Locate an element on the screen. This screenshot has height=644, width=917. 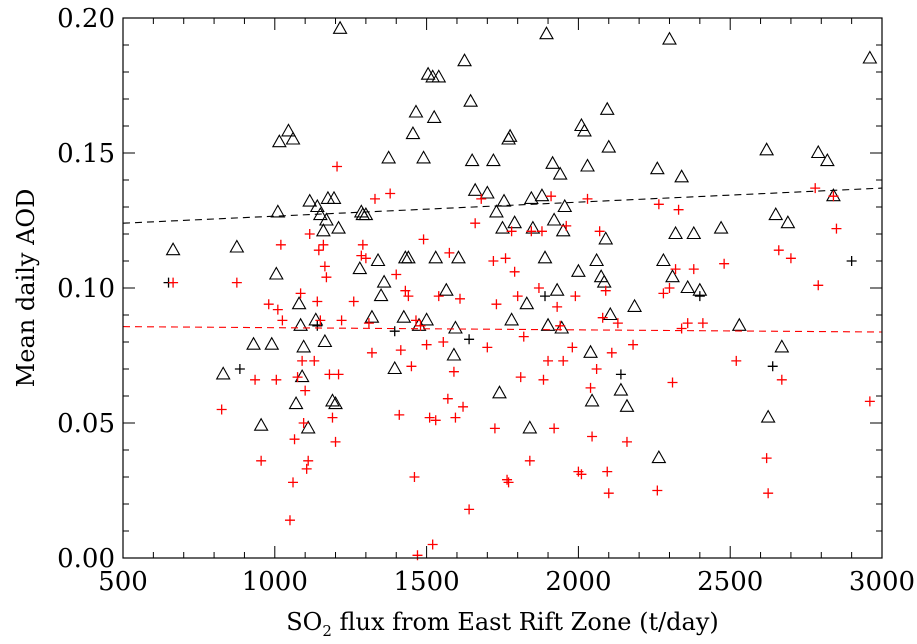
x-tick-label: 500 is located at coordinates (123, 582).